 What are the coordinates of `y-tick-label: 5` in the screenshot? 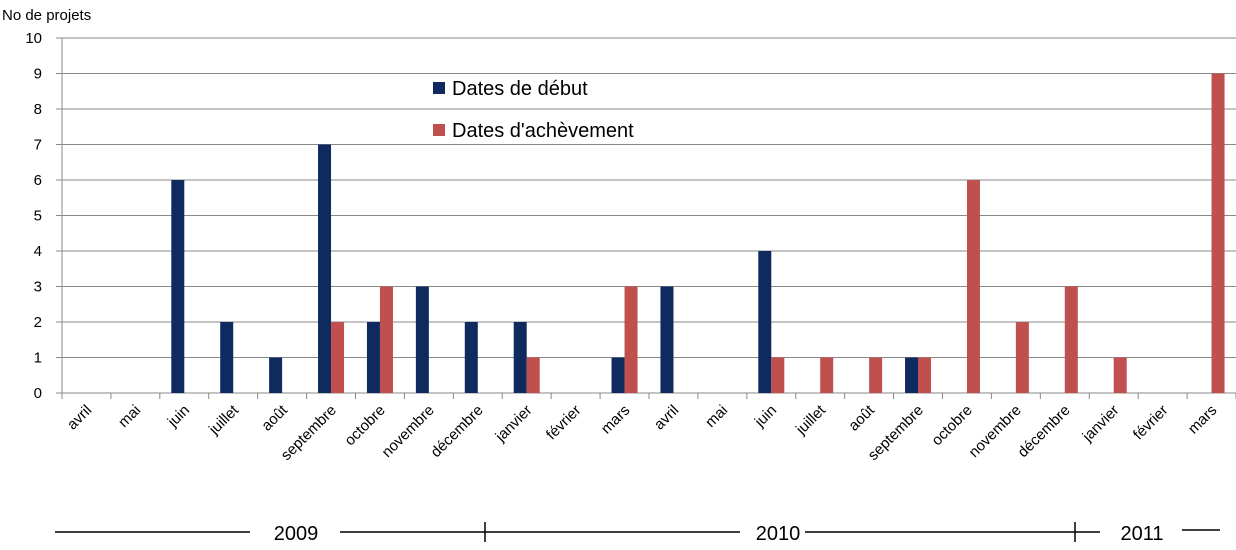 It's located at (38, 216).